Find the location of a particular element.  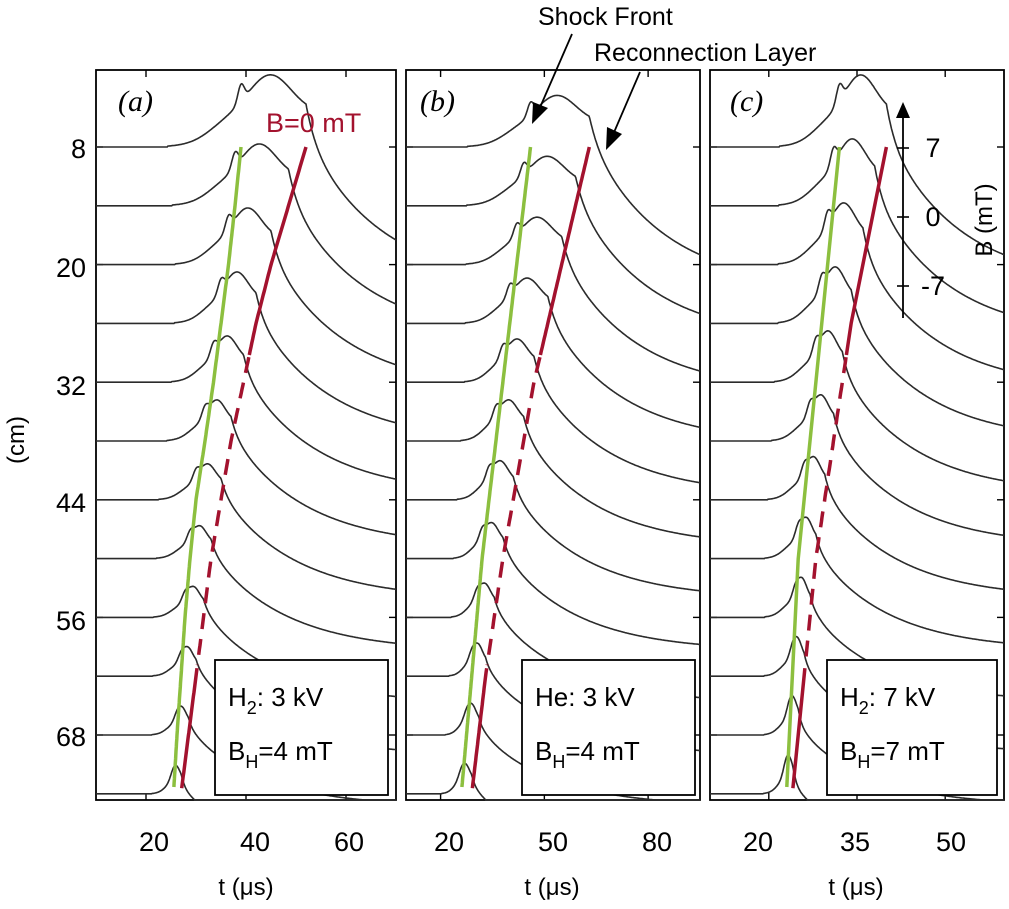

x-tick-label: 35 is located at coordinates (855, 842).